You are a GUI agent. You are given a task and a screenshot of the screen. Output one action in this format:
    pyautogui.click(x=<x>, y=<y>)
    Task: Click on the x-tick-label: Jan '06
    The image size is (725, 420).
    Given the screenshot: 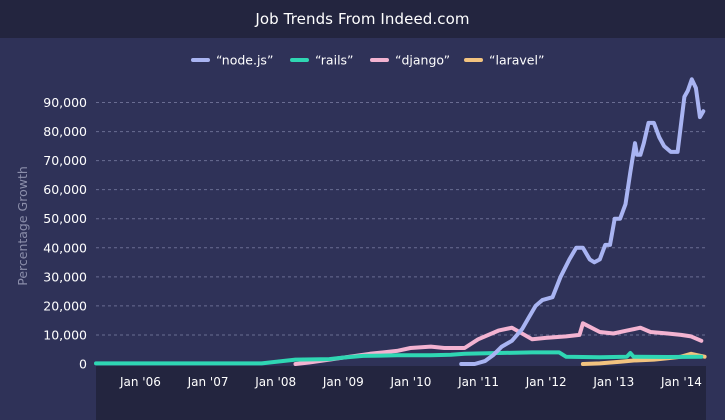 What is the action you would take?
    pyautogui.click(x=140, y=382)
    